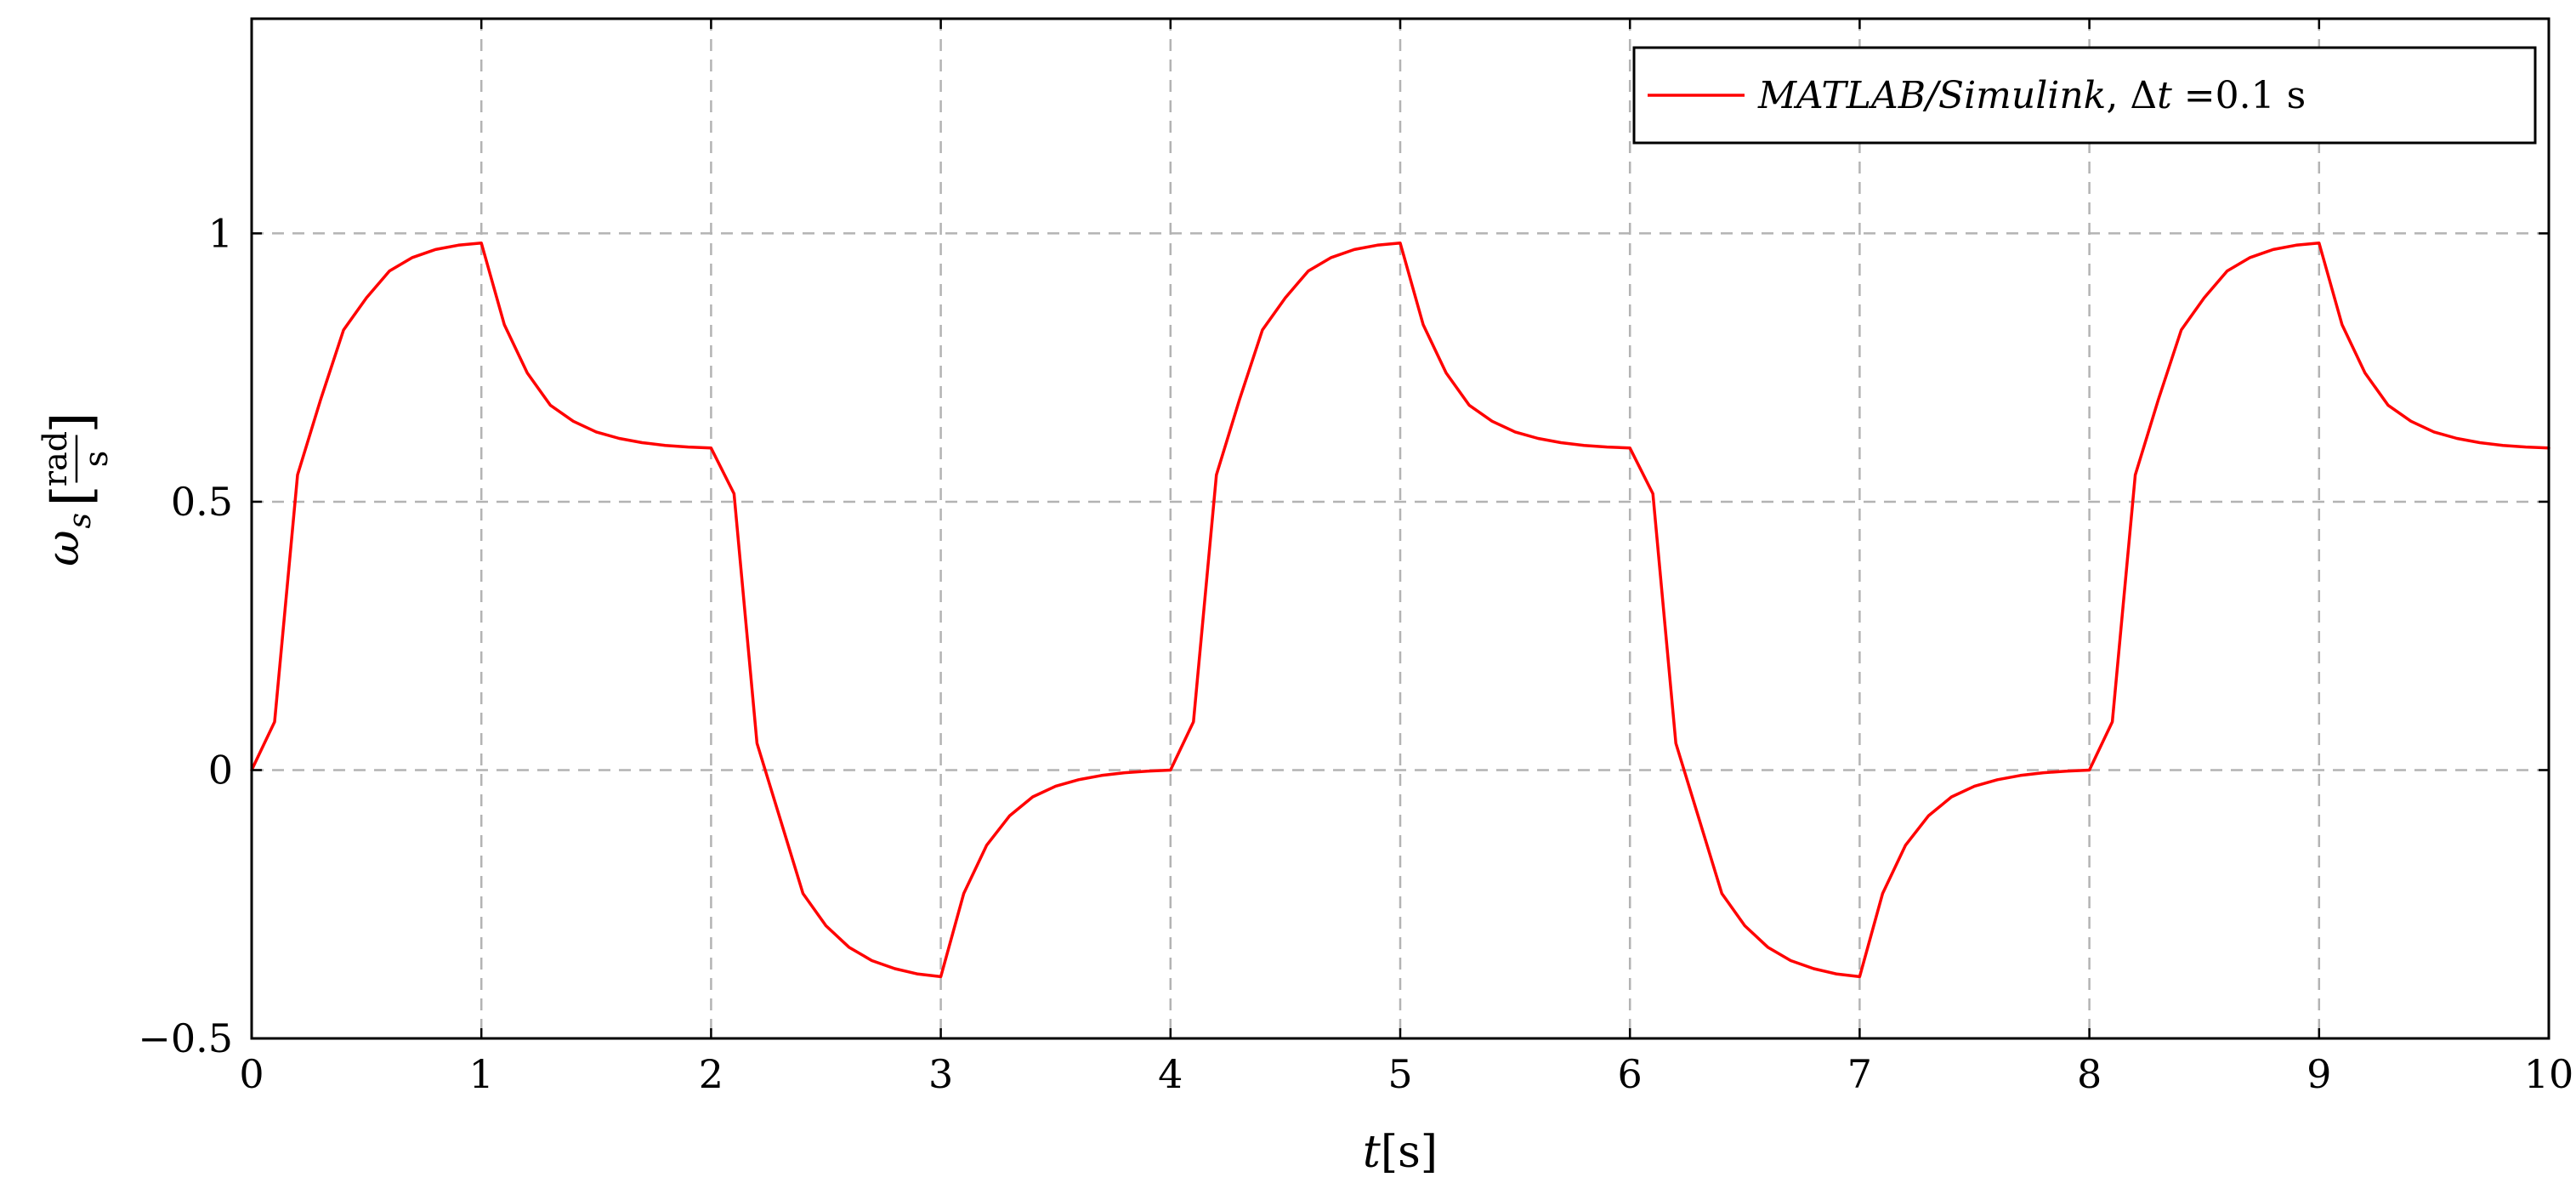 This screenshot has height=1200, width=2576. Describe the element at coordinates (202, 502) in the screenshot. I see `y-tick-label: 0.5` at that location.